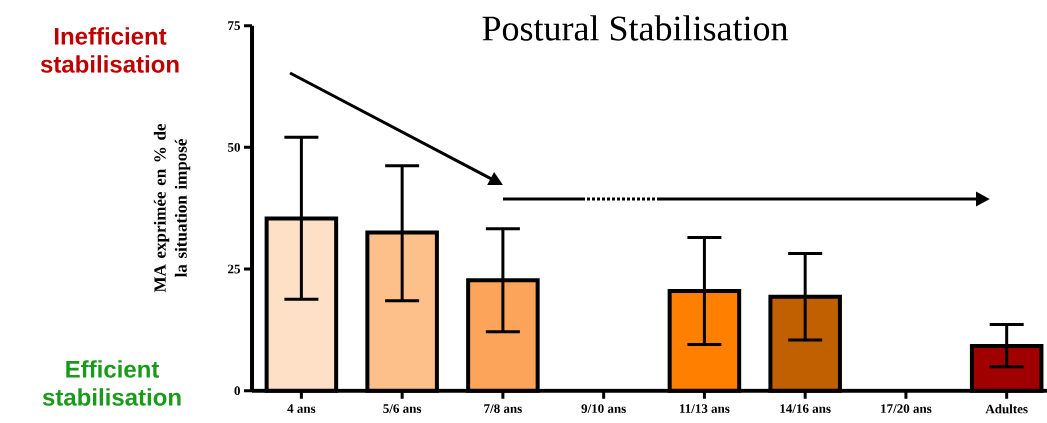  I want to click on text: Efficient stabilisation, so click(111, 383).